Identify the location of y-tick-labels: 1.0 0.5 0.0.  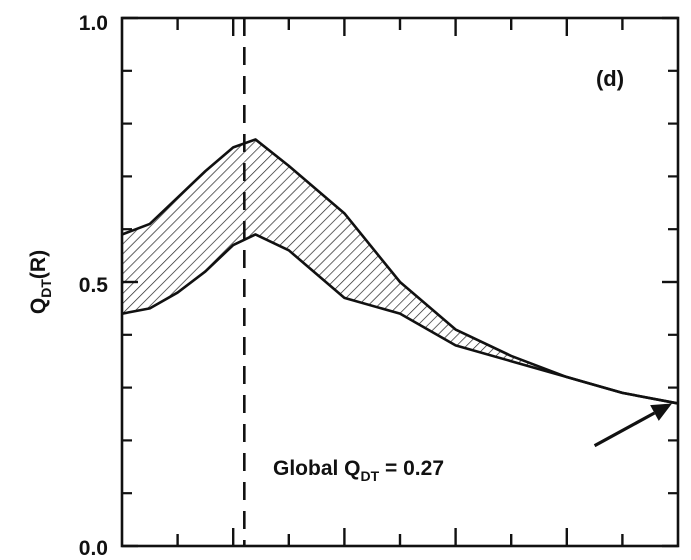
(94, 286).